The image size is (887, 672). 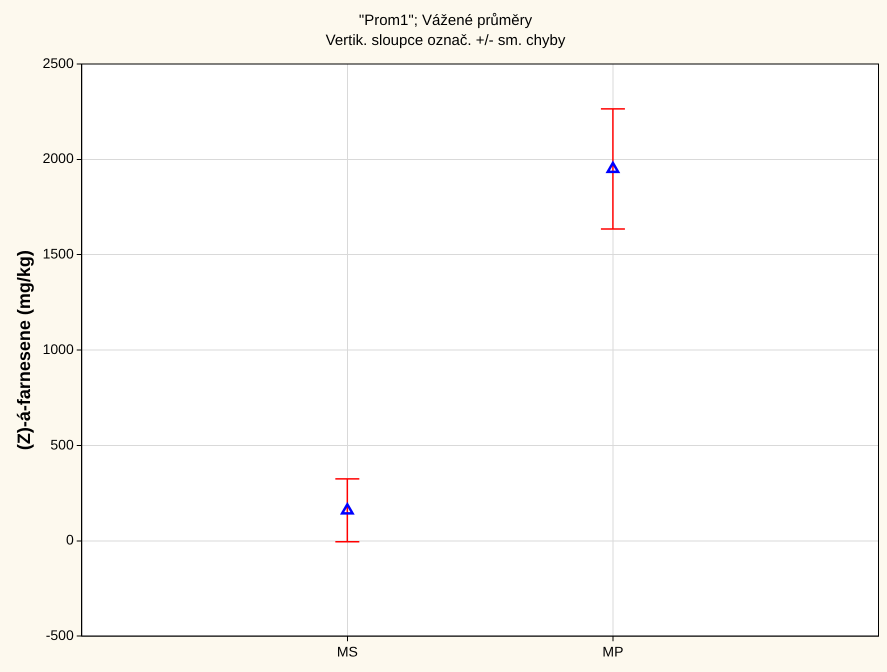 I want to click on y-tick-label: 0, so click(x=70, y=540).